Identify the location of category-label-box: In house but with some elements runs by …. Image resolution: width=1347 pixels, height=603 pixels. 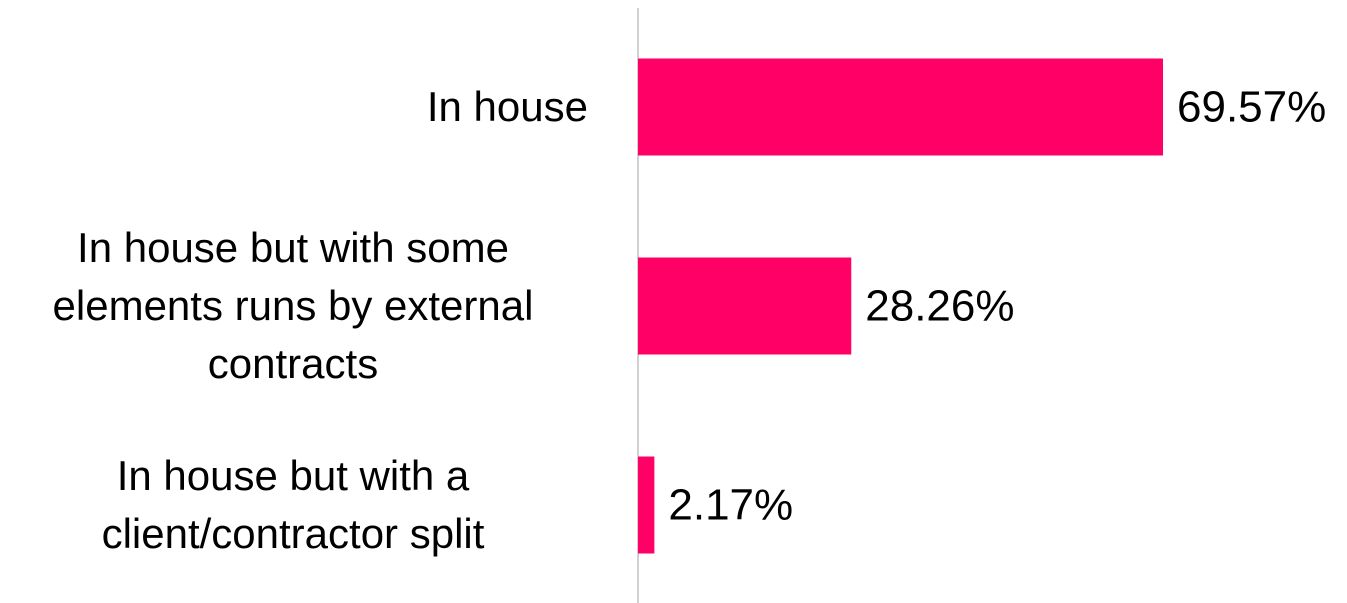
(294, 306).